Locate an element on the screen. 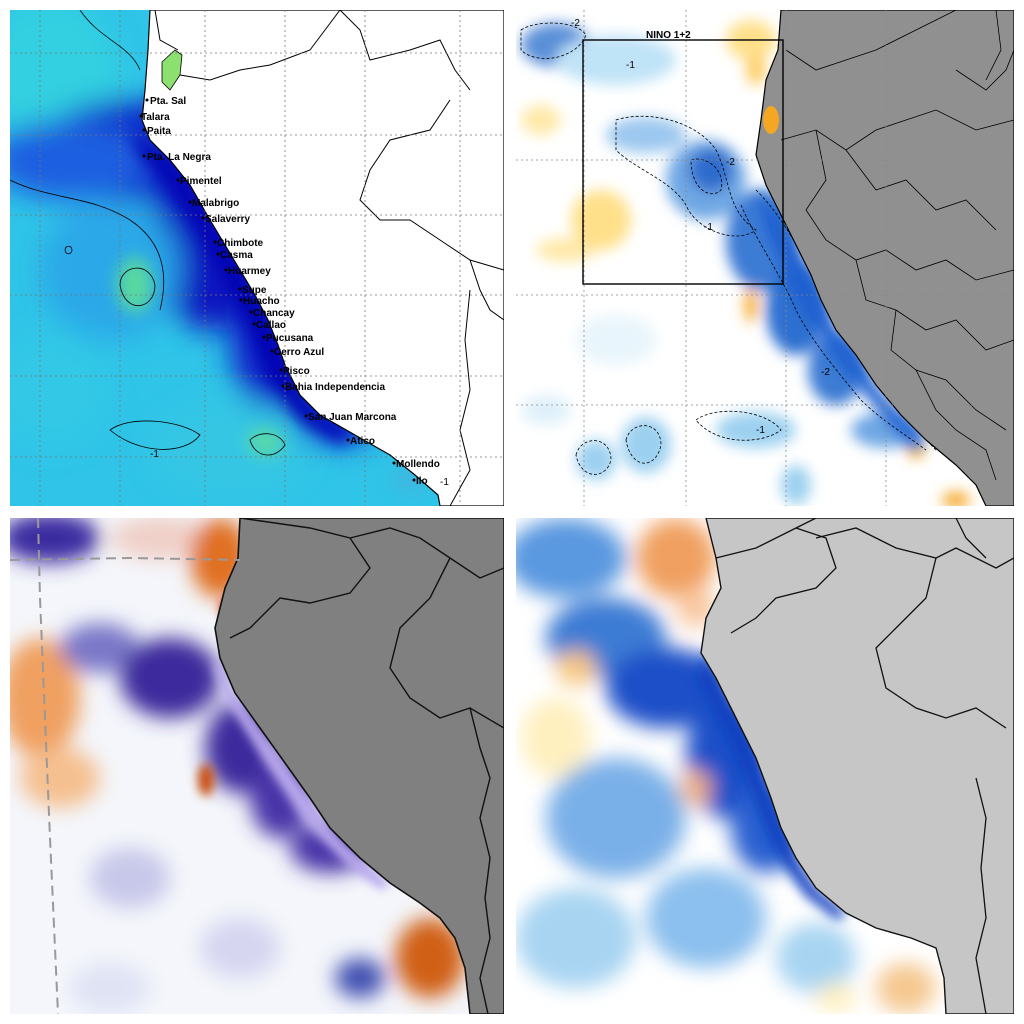 The width and height of the screenshot is (1024, 1024). place-label: Bahia Independencia is located at coordinates (335, 387).